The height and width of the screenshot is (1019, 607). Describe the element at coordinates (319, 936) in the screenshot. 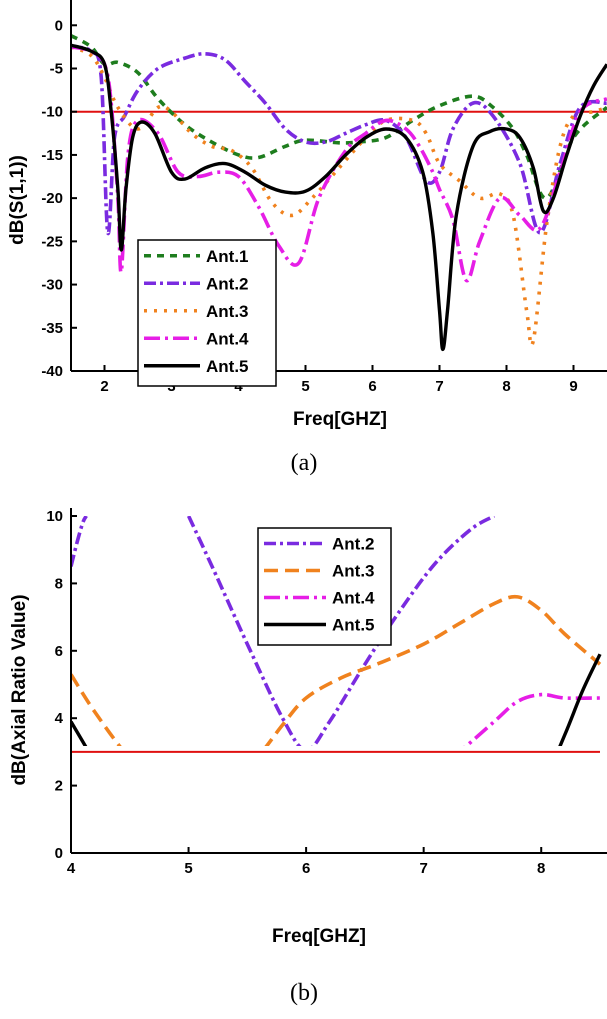

I see `chart-b-x-axis-label: Freq[GHZ]` at that location.